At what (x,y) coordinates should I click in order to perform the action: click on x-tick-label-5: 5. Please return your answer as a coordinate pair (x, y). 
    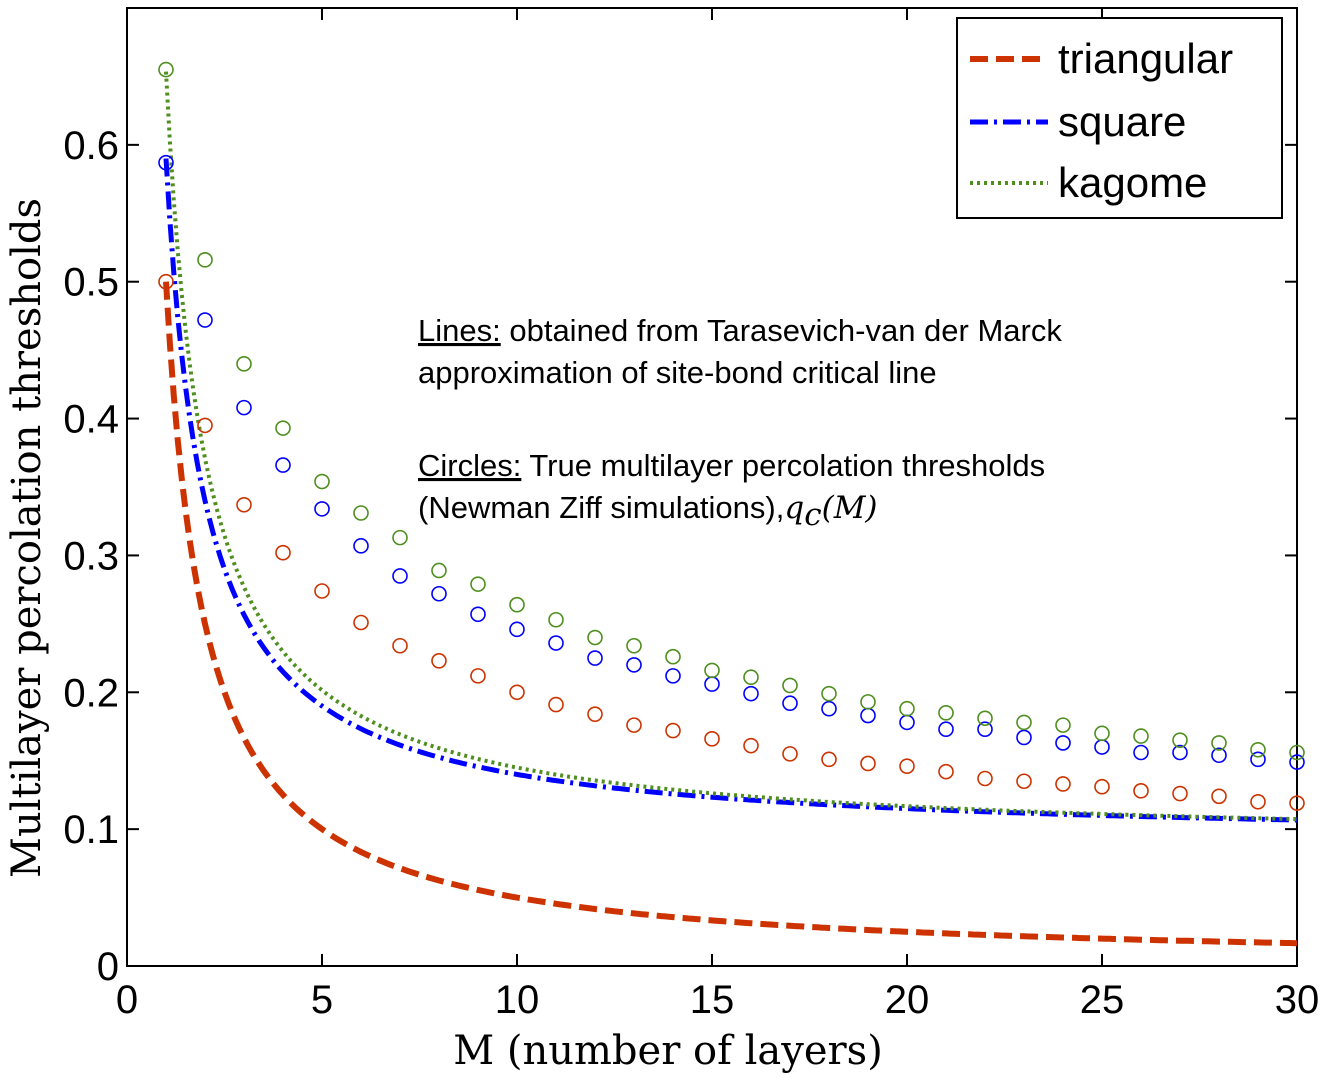
    Looking at the image, I should click on (322, 1000).